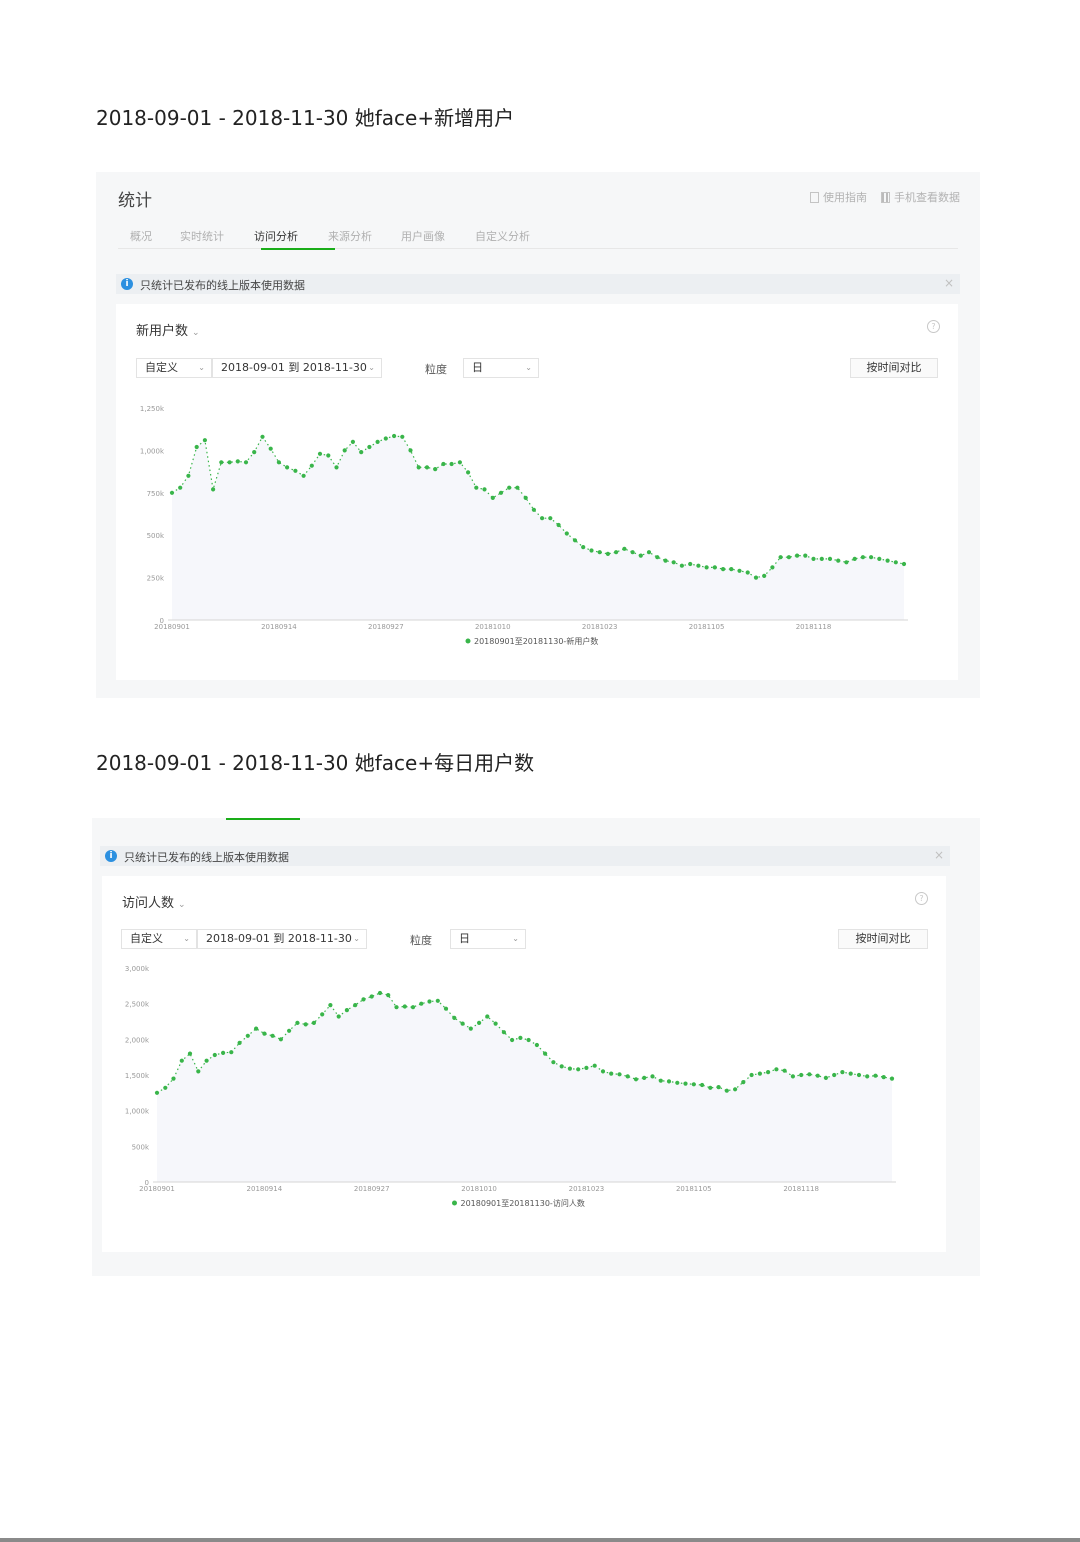 The width and height of the screenshot is (1080, 1542). I want to click on tab-realtime: 实时统计, so click(202, 236).